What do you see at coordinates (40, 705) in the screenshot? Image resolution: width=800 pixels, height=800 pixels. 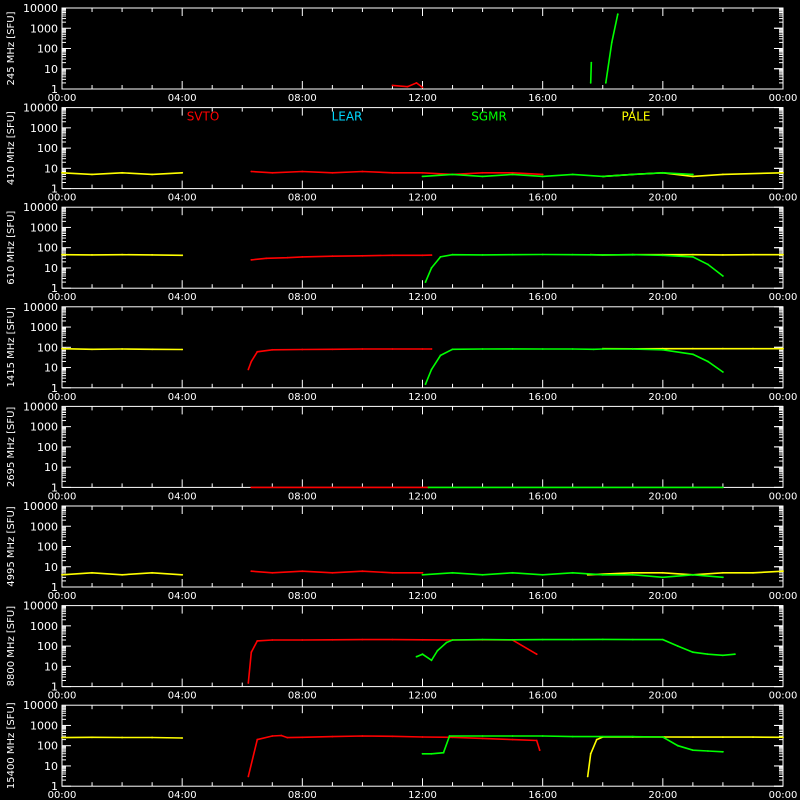 I see `y-tick-label: 10000` at bounding box center [40, 705].